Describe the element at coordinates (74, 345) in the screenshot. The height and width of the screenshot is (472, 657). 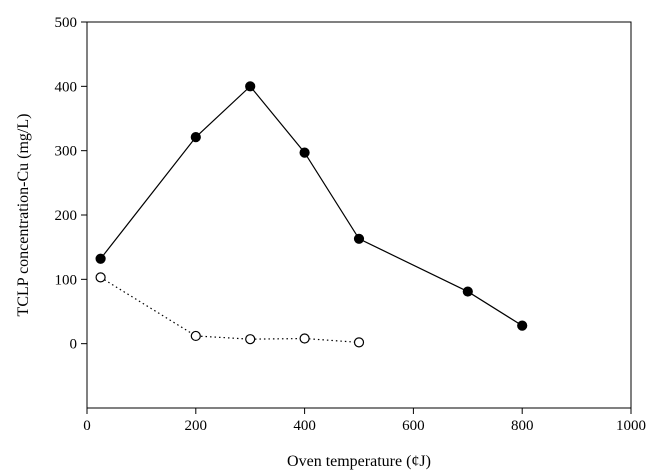
I see `y-tick-label: 0` at that location.